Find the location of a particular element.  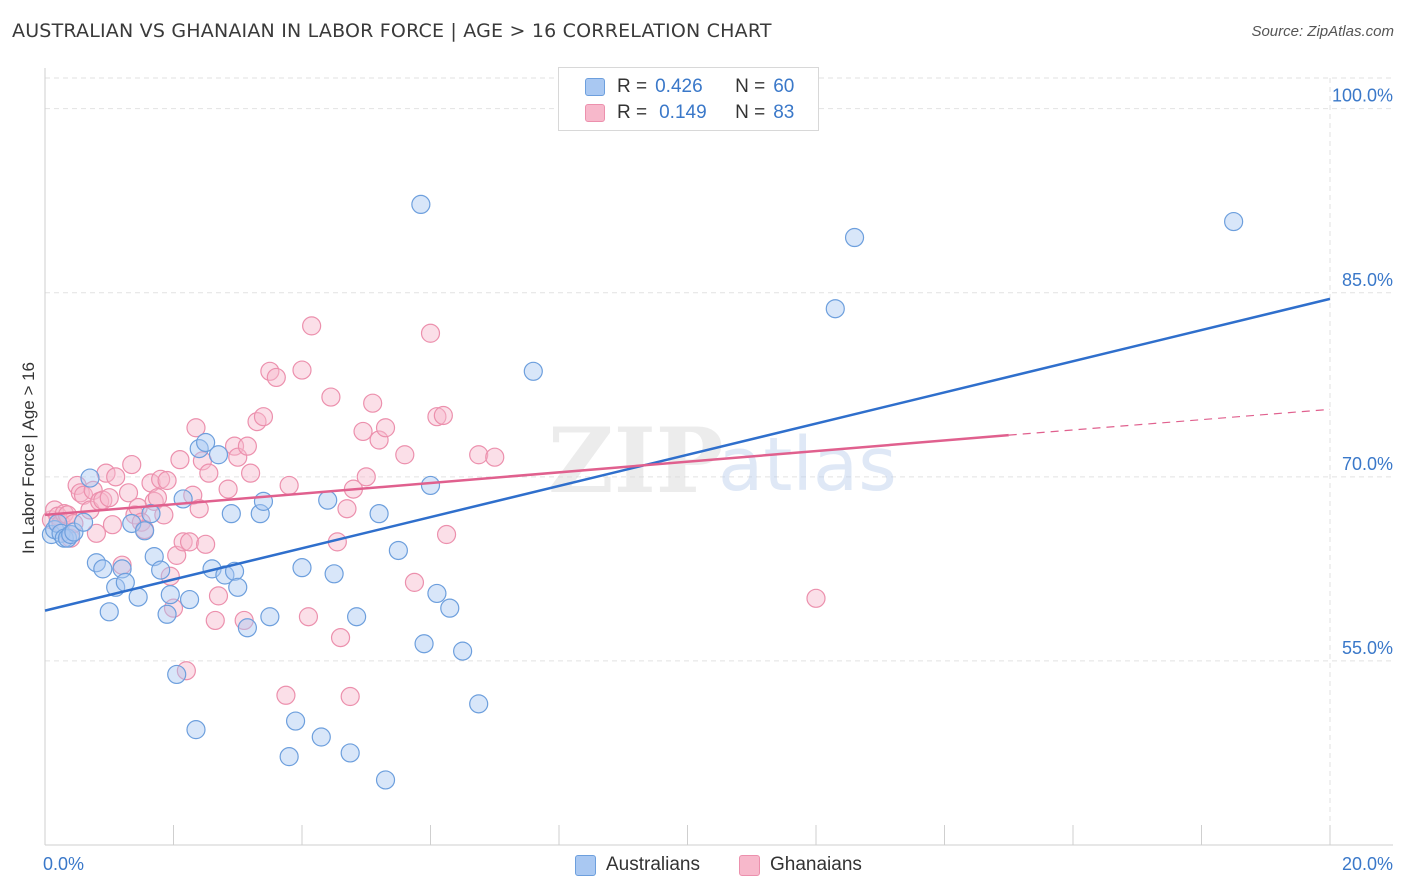

ghanaians-swatch is located at coordinates (595, 113).